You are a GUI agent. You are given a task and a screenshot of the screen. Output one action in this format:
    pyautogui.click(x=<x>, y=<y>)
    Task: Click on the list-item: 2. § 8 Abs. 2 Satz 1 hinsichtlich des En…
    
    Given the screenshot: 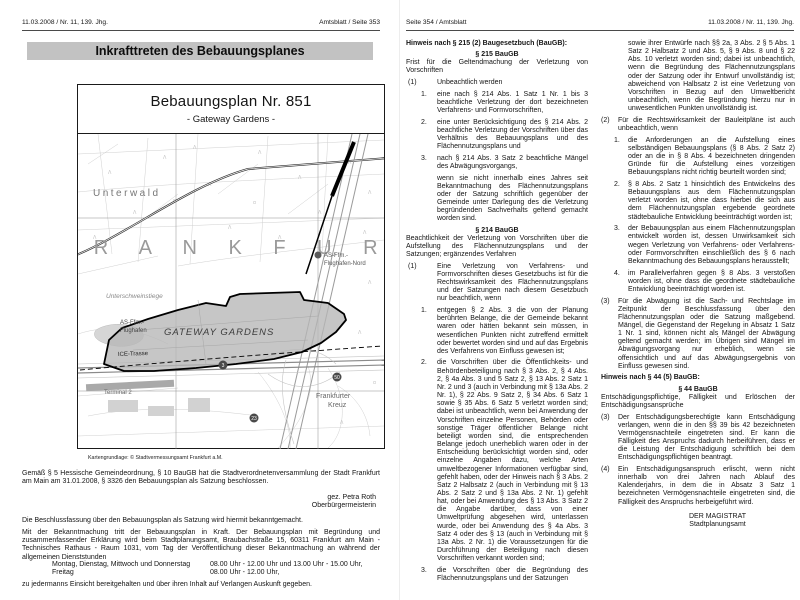 What is the action you would take?
    pyautogui.click(x=698, y=201)
    